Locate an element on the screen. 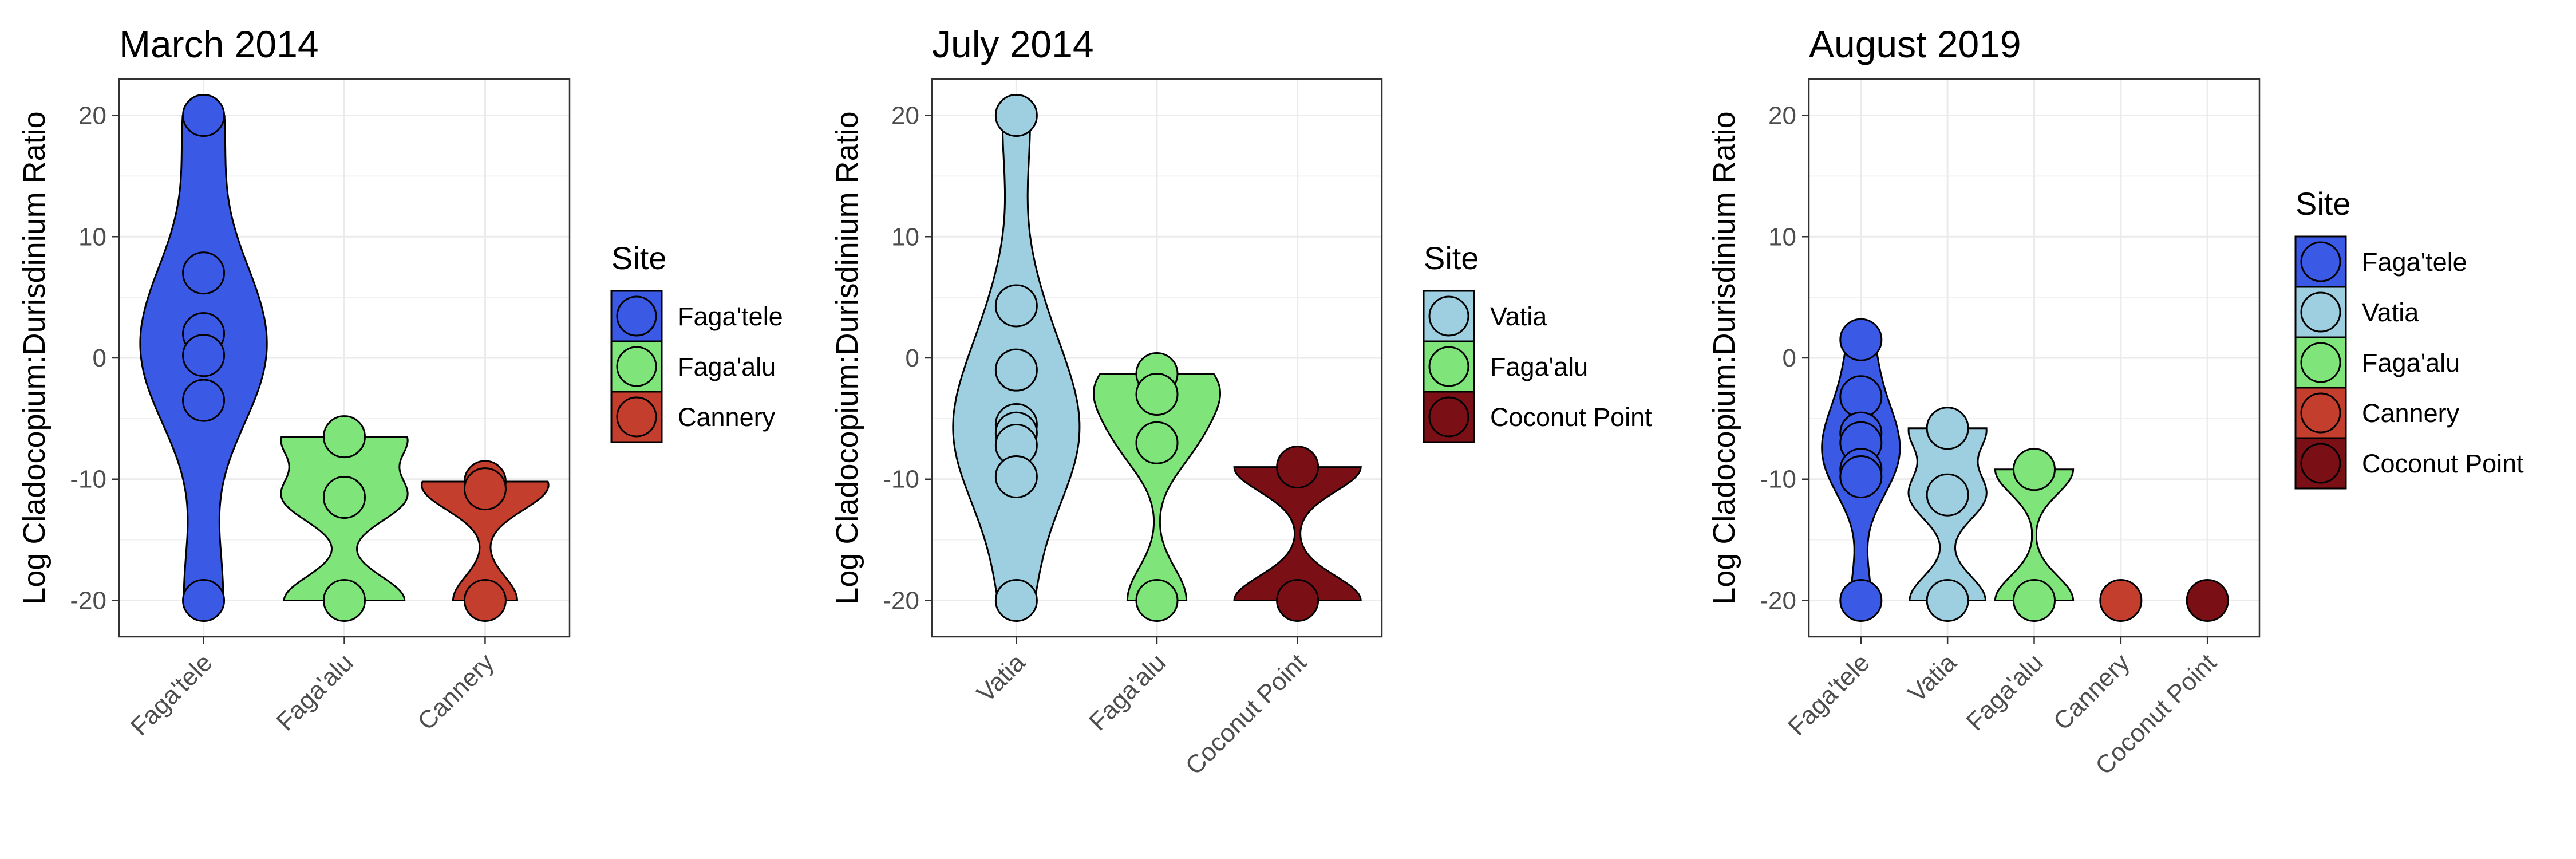 Image resolution: width=2576 pixels, height=859 pixels. legend: Site Faga'tele Faga'alu Cannery is located at coordinates (696, 341).